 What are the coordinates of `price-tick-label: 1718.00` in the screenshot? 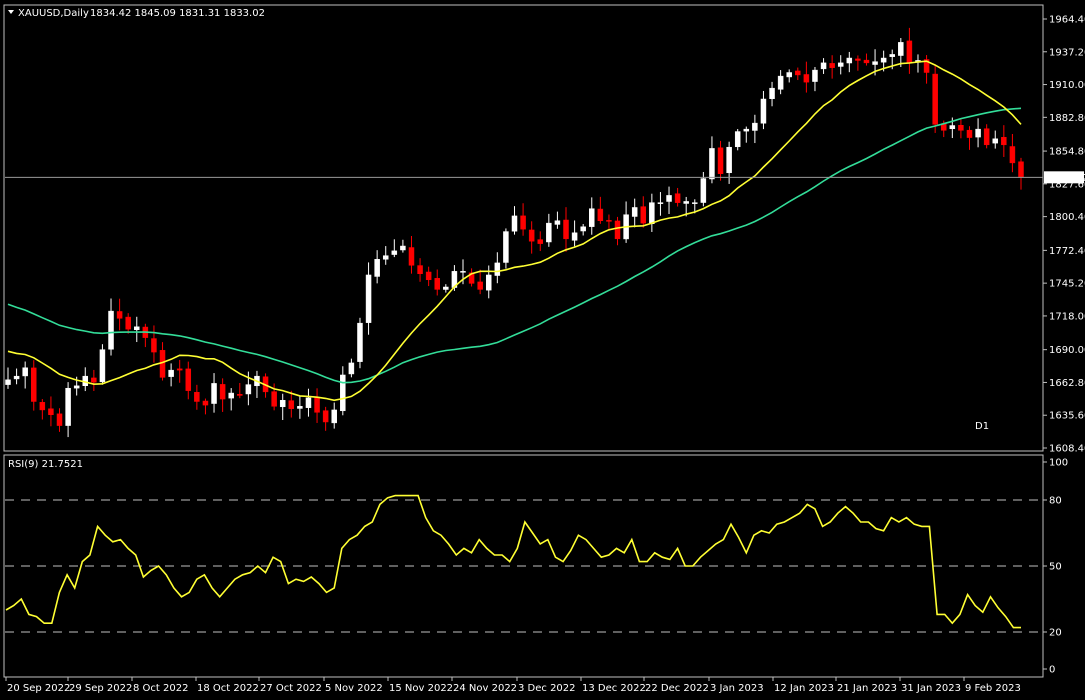 It's located at (1067, 316).